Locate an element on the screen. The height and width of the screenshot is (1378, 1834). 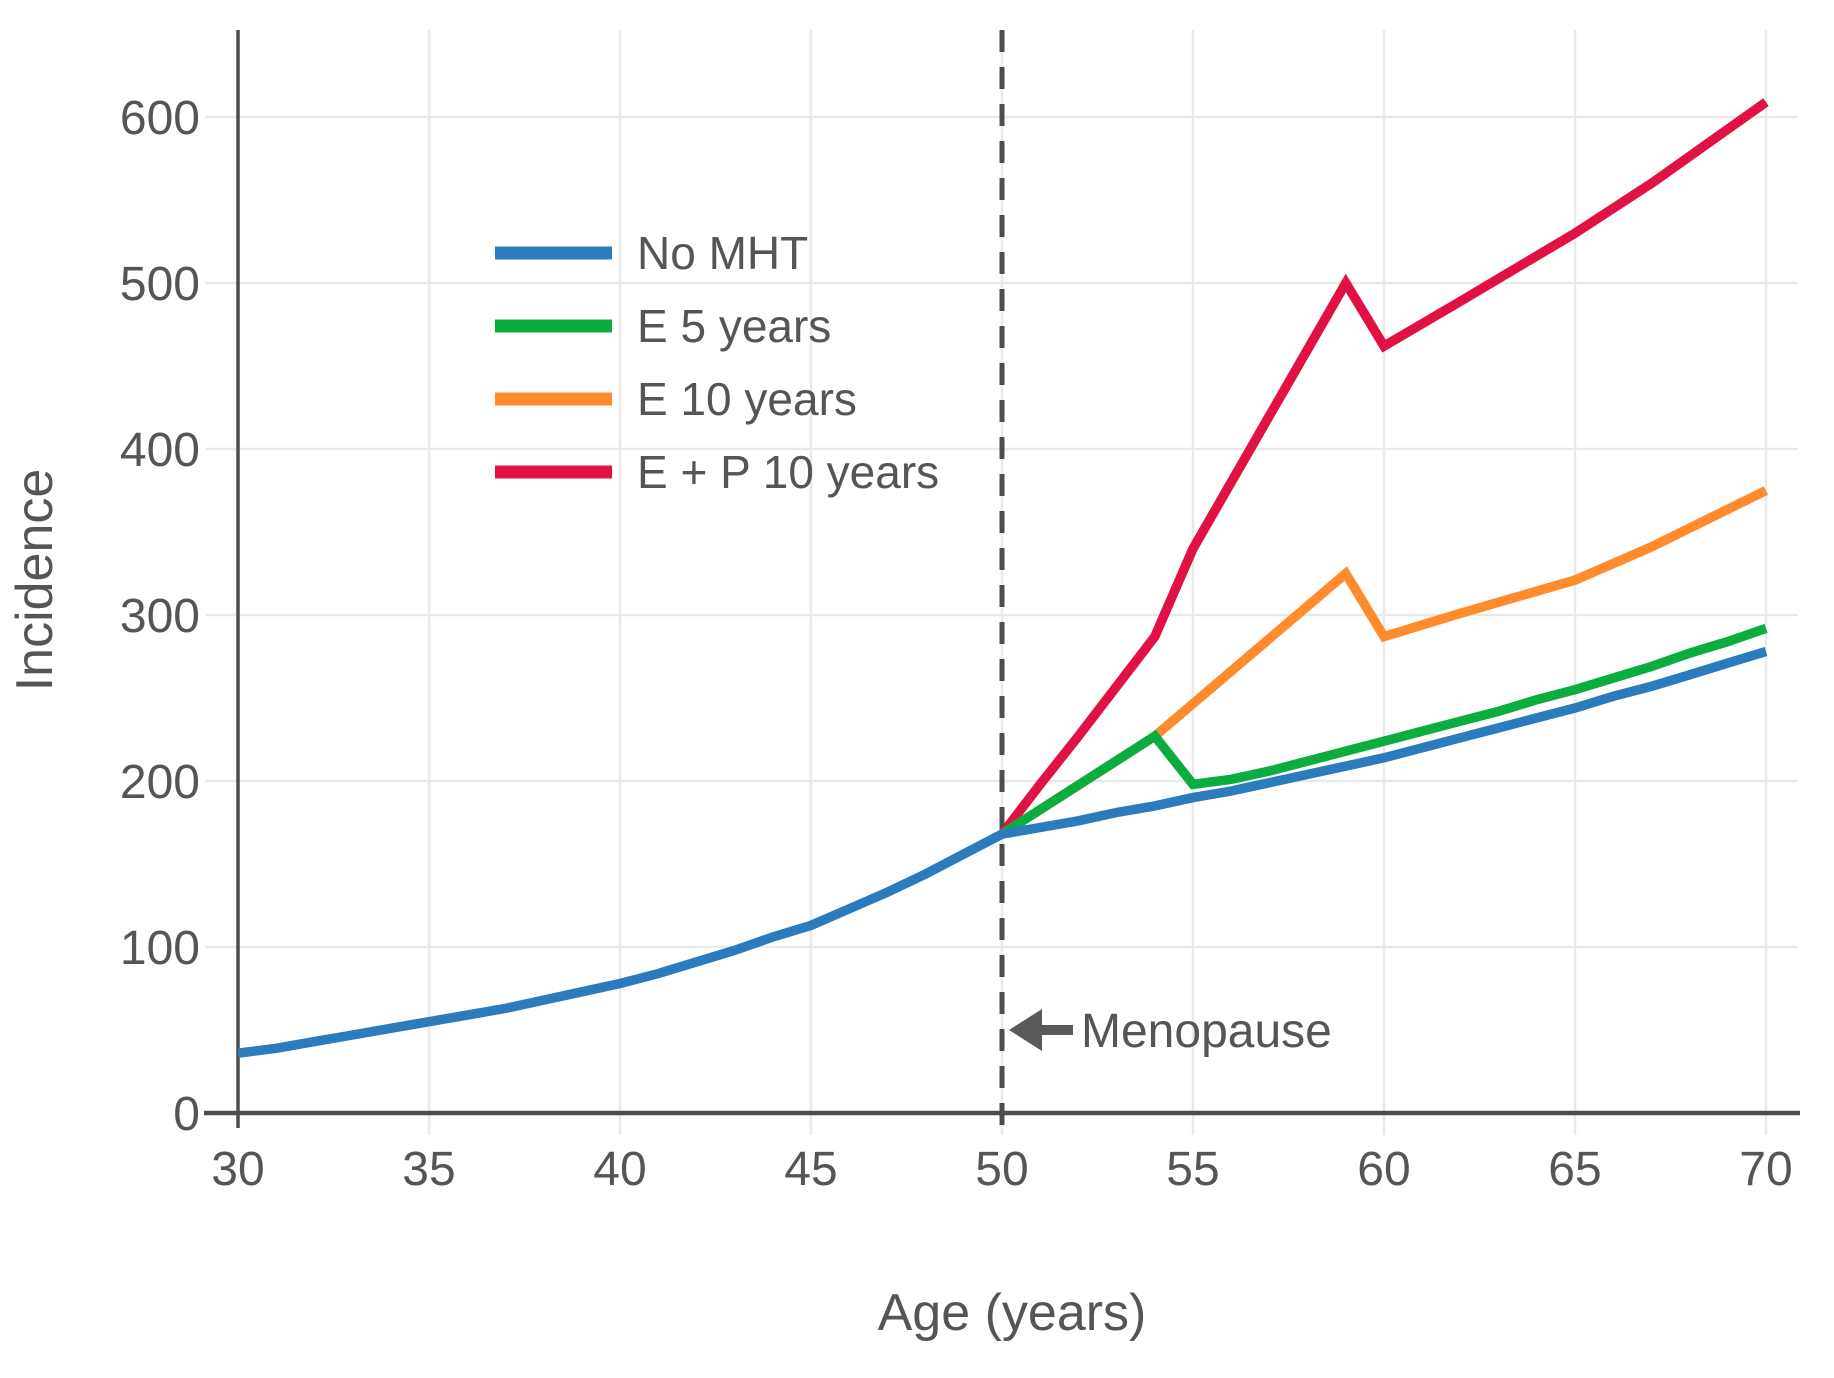
legend-item: E + P 10 years is located at coordinates (717, 472).